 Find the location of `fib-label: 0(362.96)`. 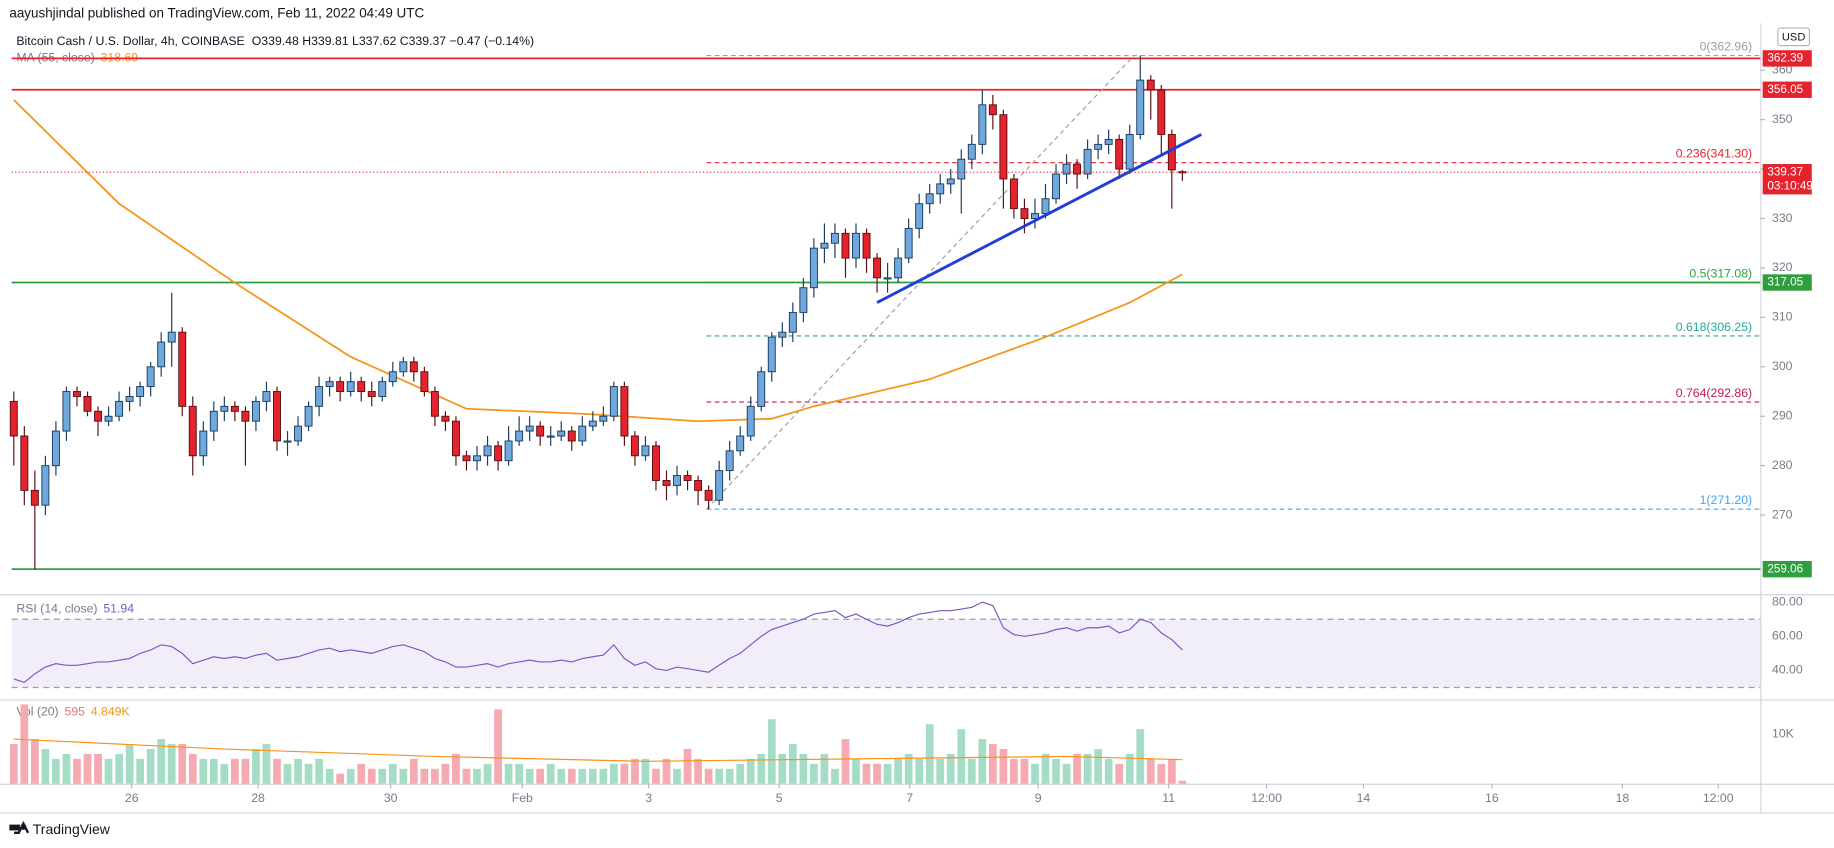

fib-label: 0(362.96) is located at coordinates (1726, 47).